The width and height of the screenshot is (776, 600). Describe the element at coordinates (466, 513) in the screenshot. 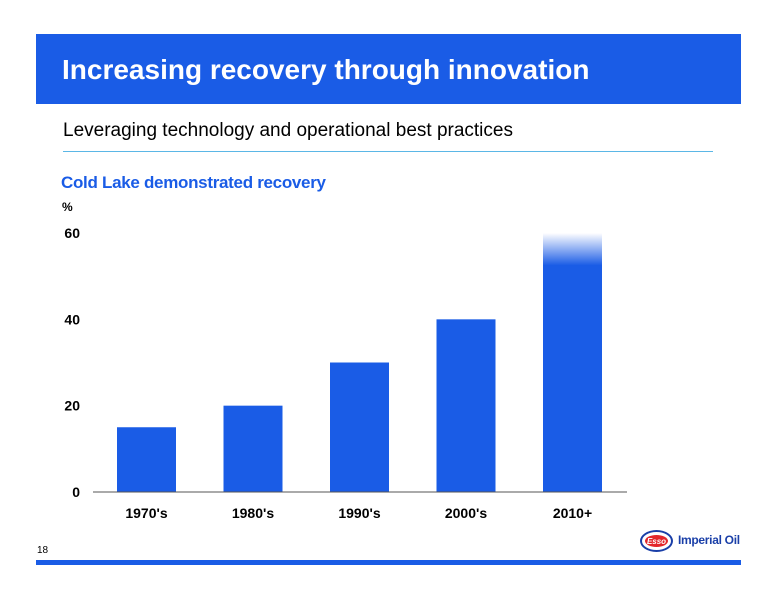

I see `x-tick-label: 2000's` at that location.